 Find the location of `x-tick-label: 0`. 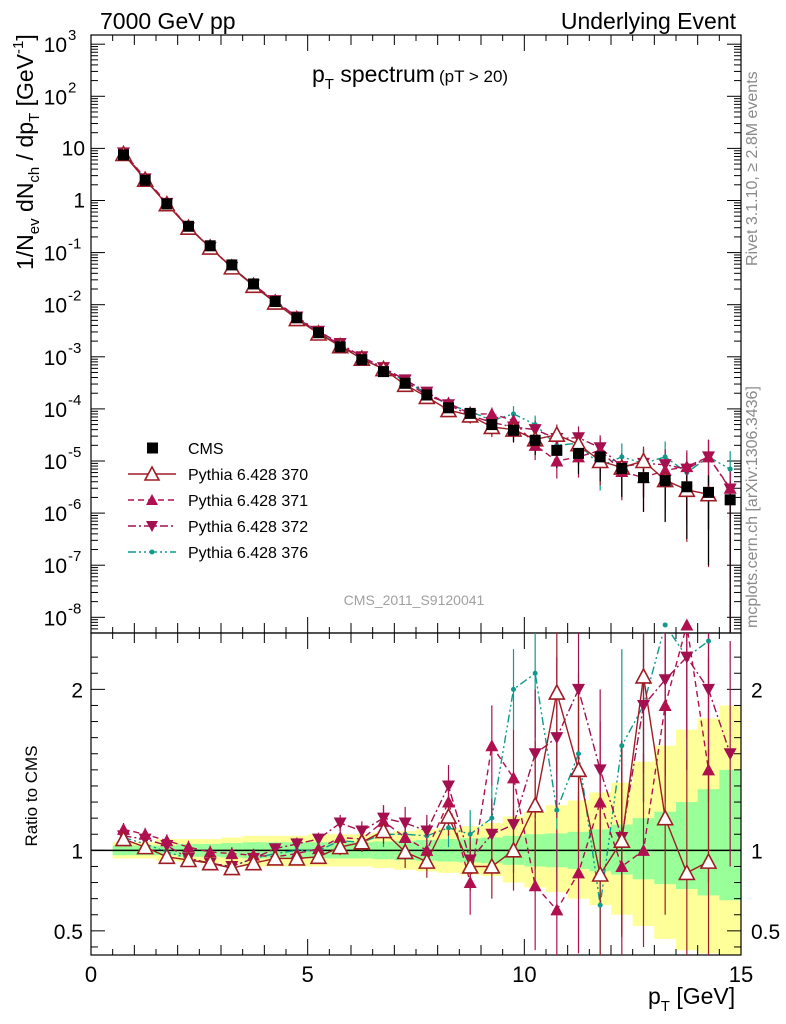

x-tick-label: 0 is located at coordinates (91, 974).